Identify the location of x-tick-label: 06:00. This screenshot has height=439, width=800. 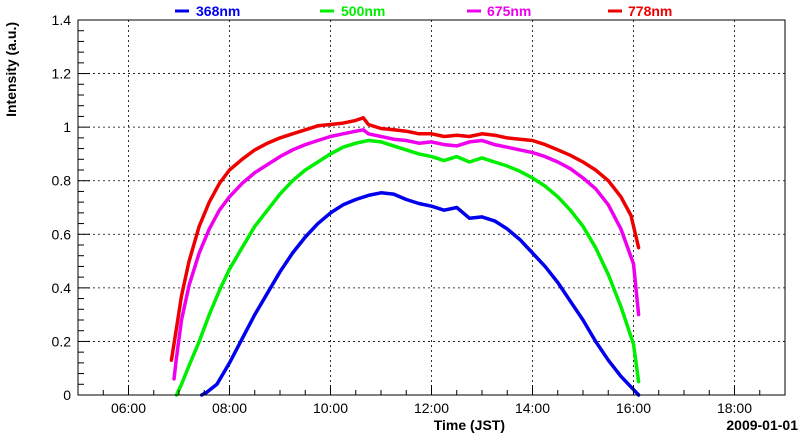
(128, 408).